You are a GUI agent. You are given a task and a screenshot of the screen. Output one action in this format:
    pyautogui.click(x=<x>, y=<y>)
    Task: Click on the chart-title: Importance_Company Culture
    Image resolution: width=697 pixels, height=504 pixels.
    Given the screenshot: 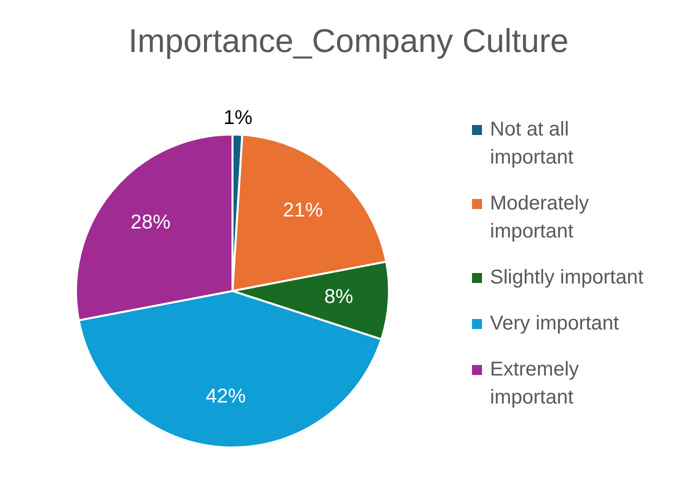 What is the action you would take?
    pyautogui.click(x=348, y=41)
    